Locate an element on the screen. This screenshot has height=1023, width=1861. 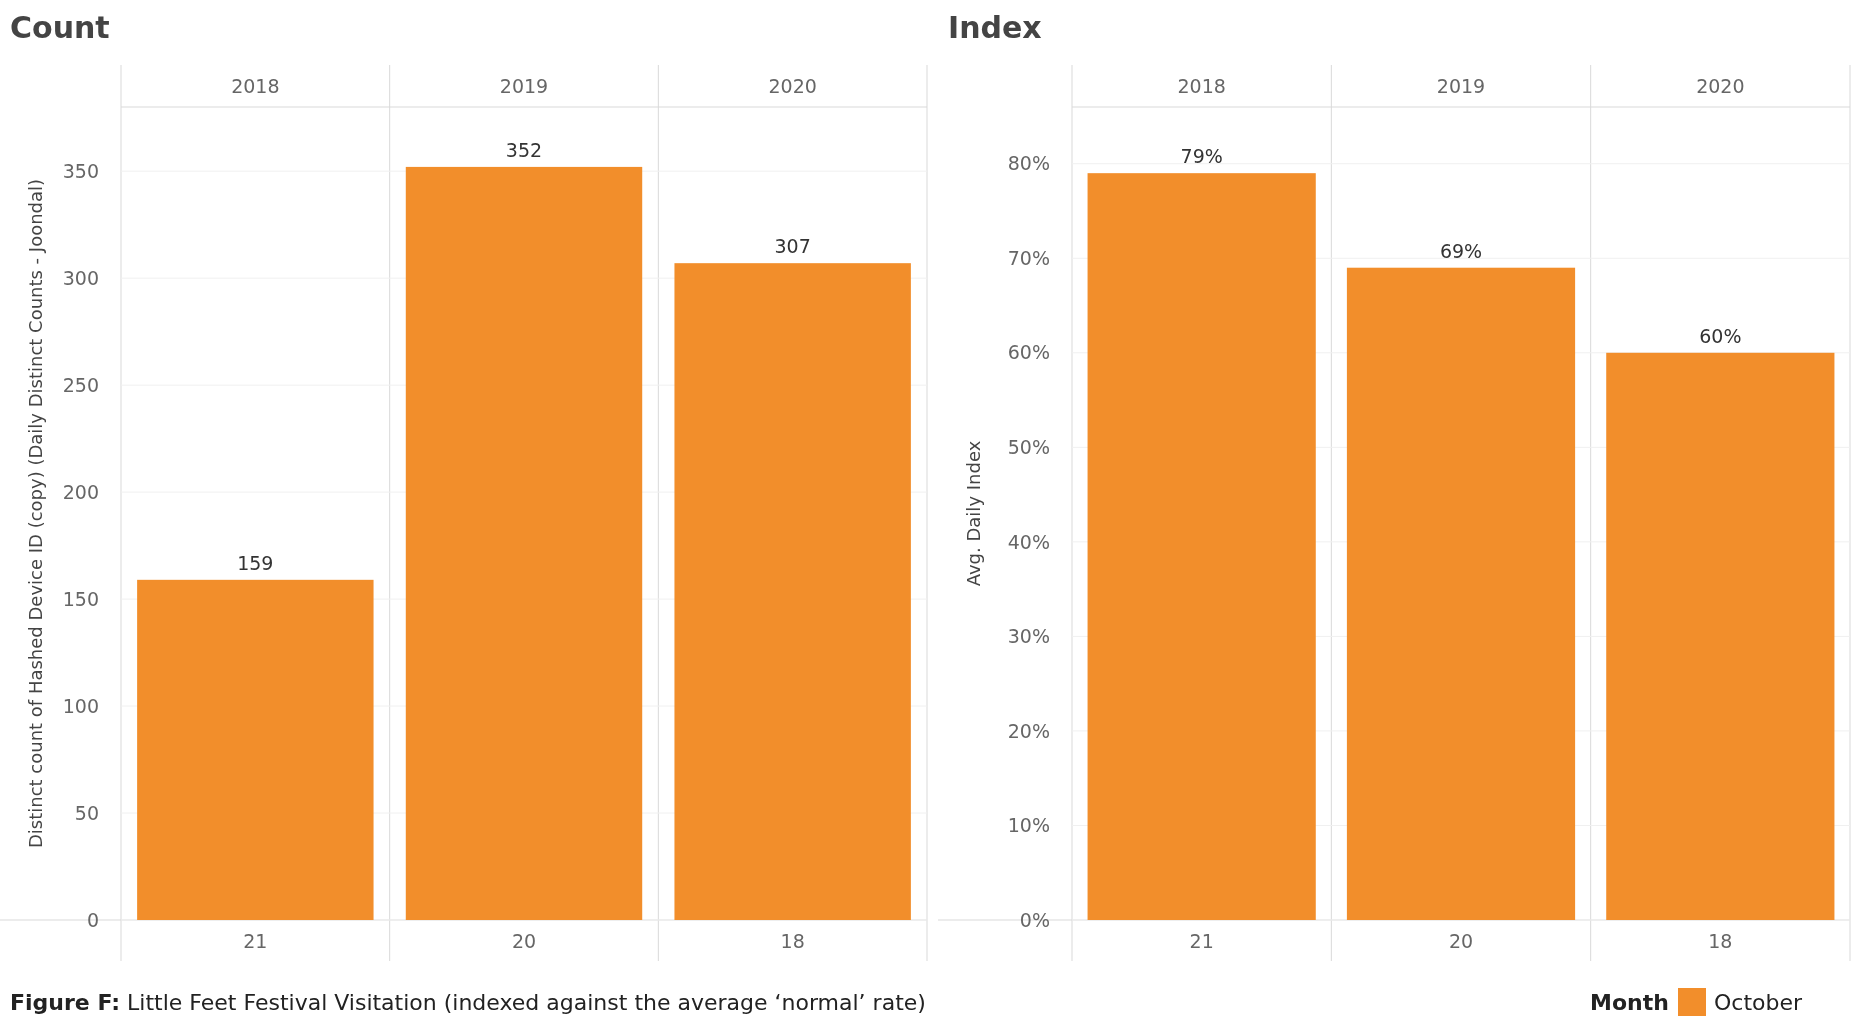
data-label: 69% is located at coordinates (1461, 250).